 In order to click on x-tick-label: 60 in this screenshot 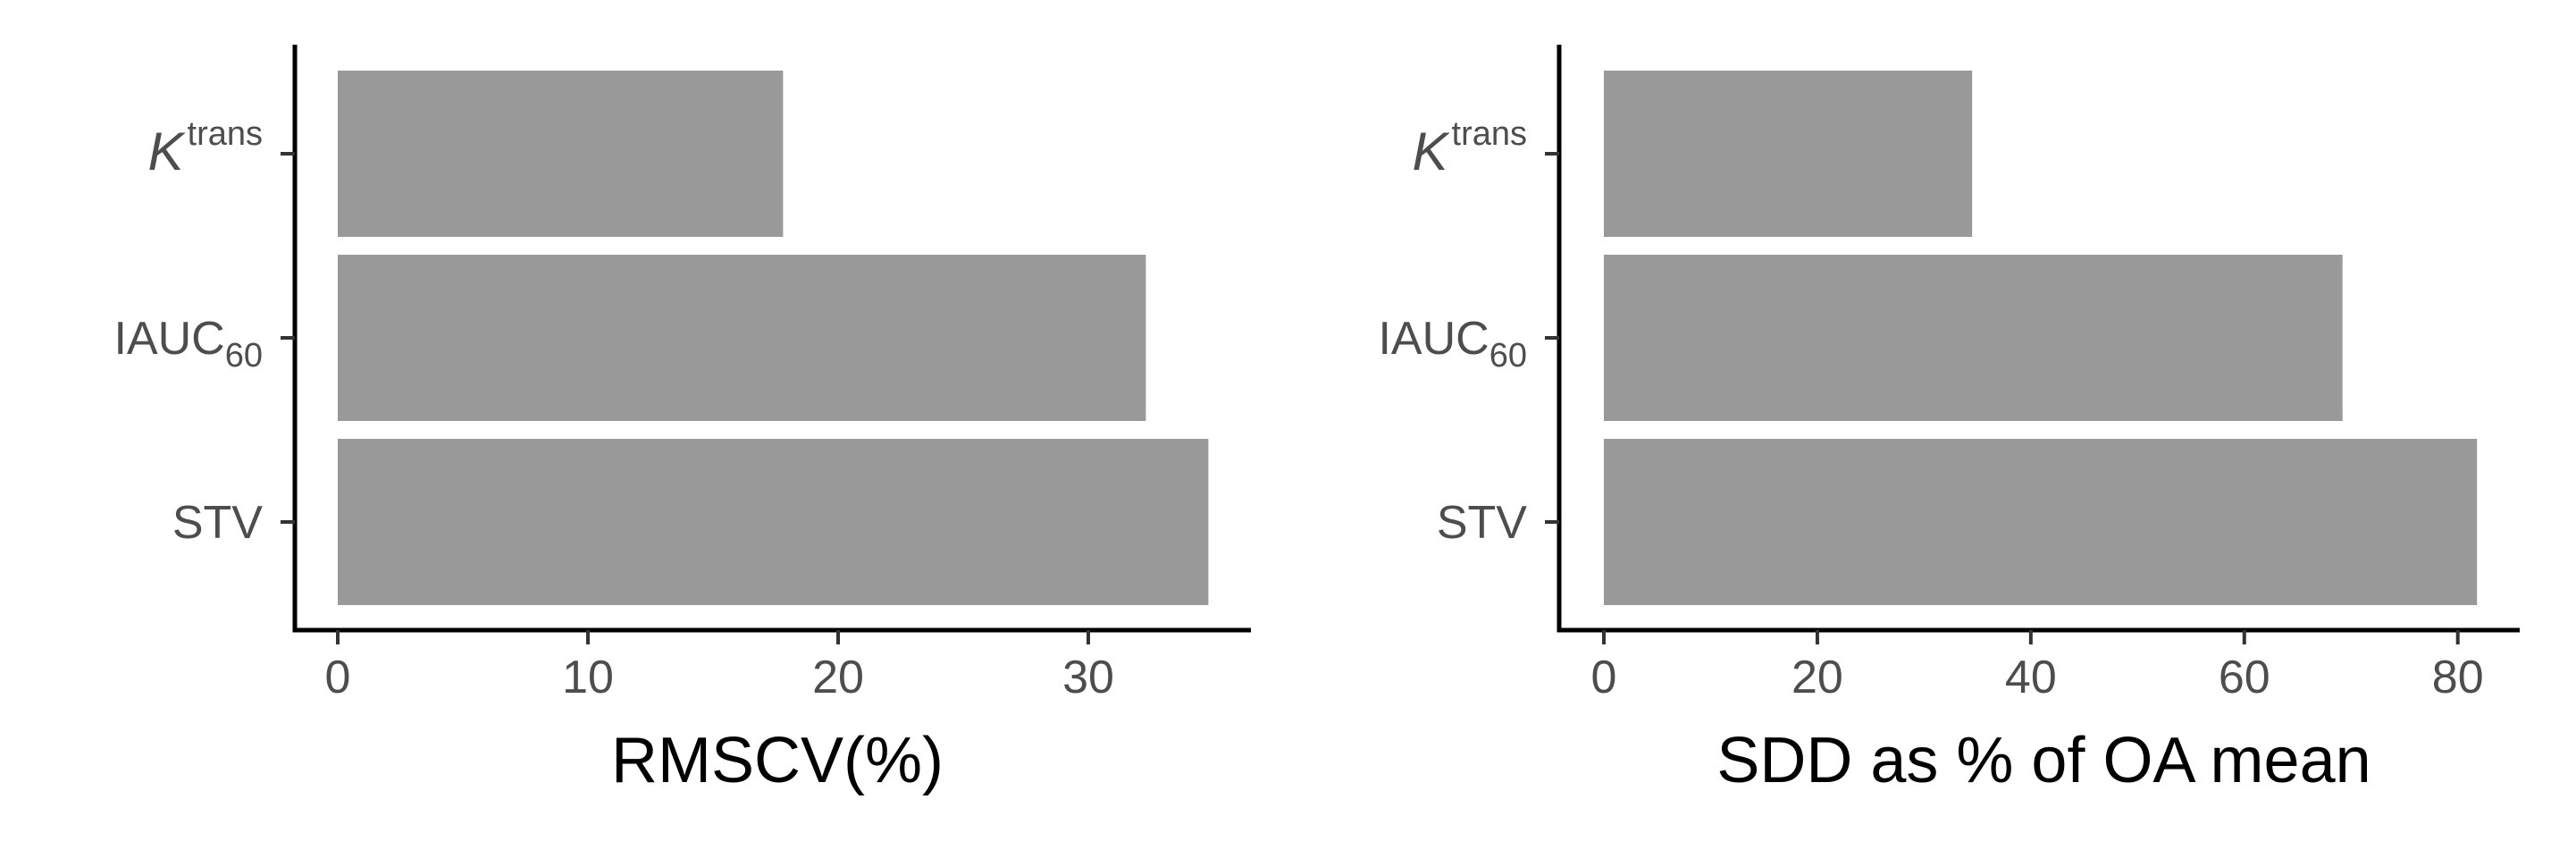, I will do `click(2244, 677)`.